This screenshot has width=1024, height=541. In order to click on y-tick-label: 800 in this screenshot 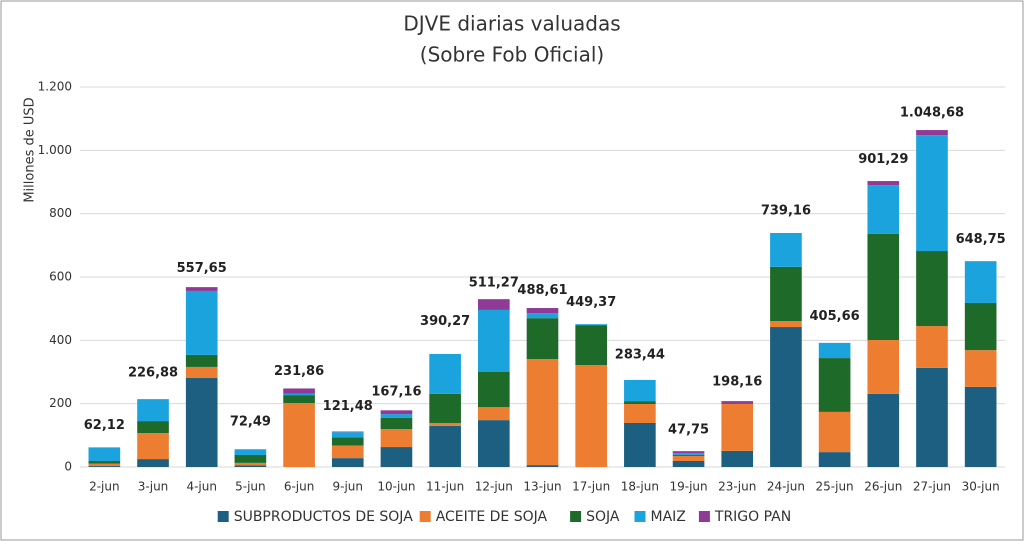, I will do `click(60, 213)`.